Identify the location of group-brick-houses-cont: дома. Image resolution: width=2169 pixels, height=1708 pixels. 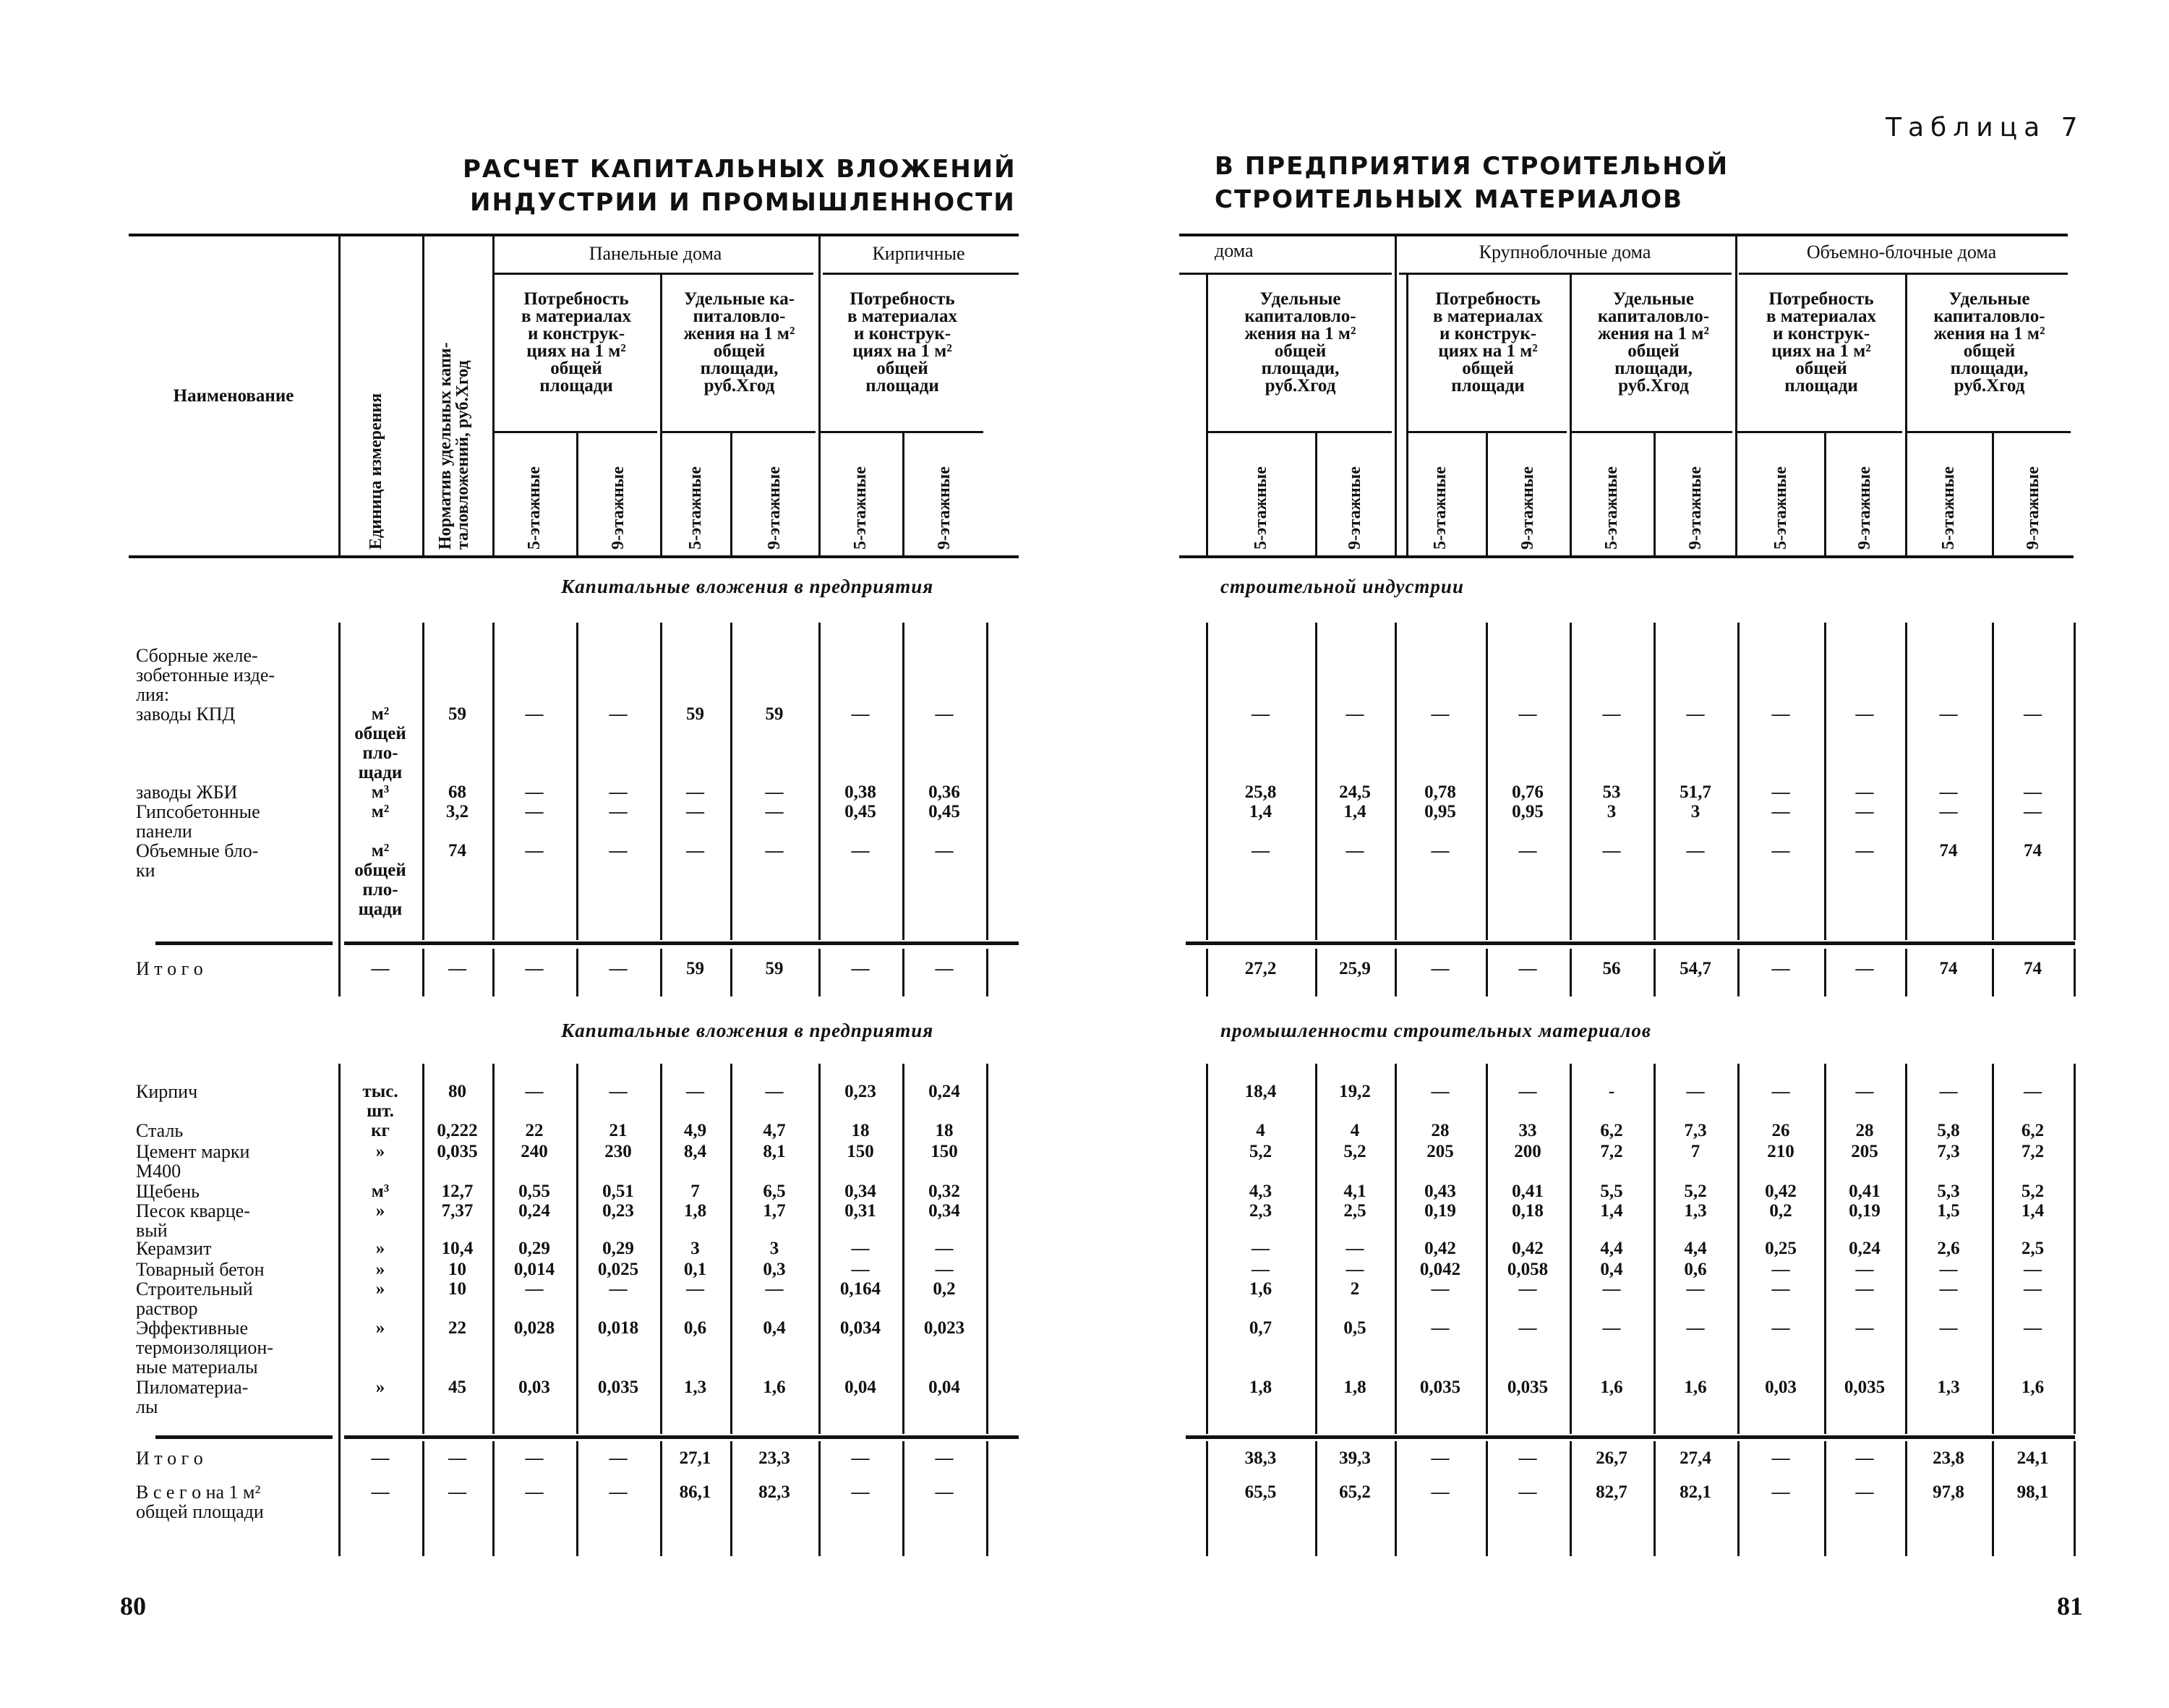
(1234, 251).